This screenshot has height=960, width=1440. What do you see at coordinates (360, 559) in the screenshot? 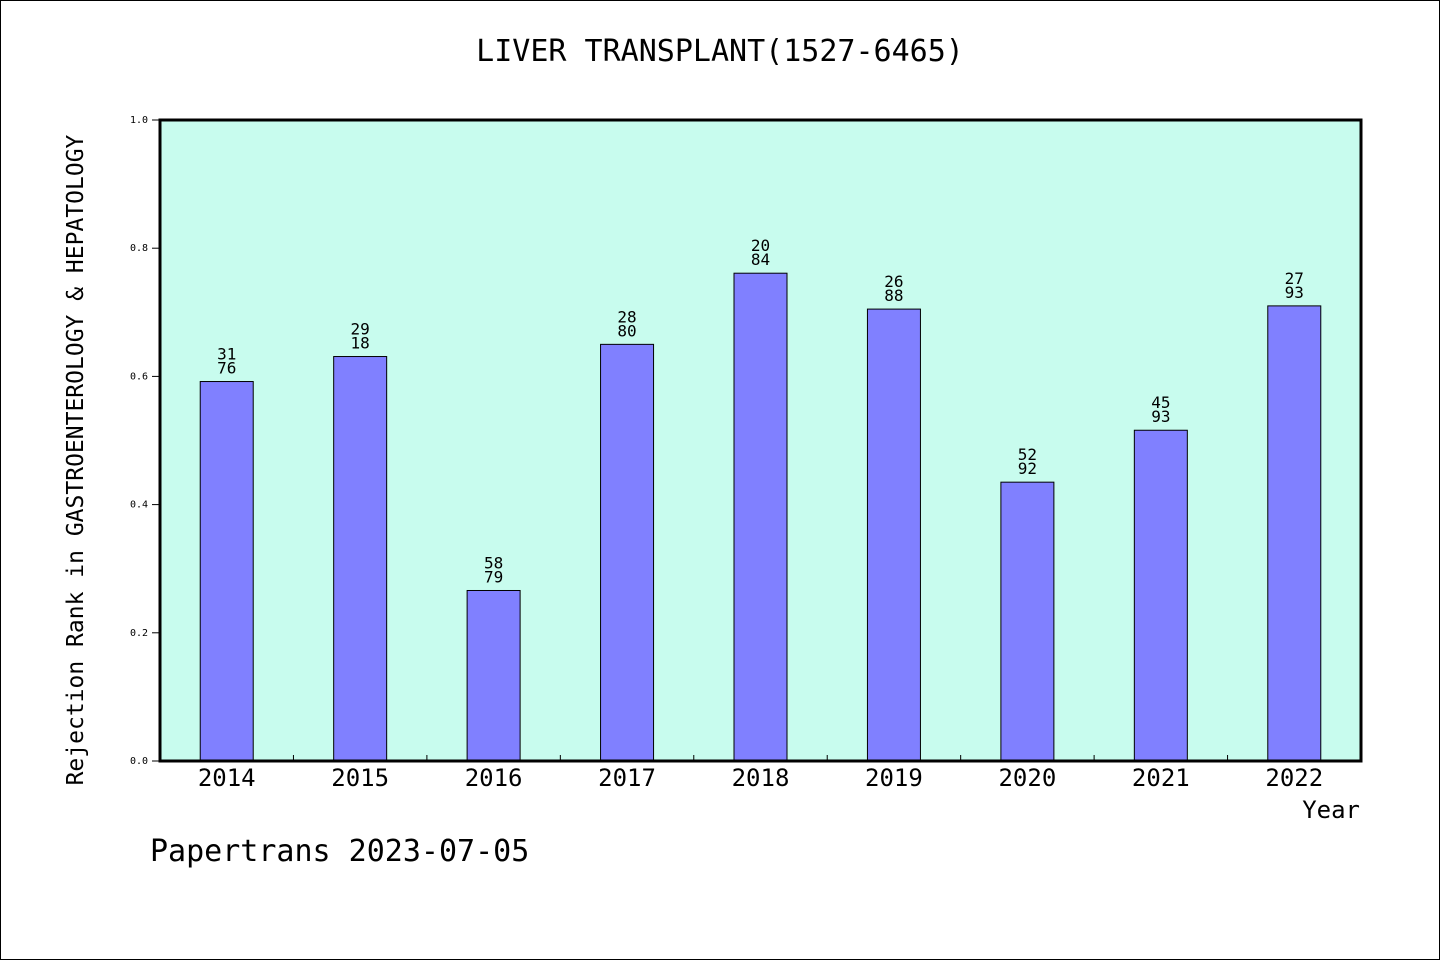
I see `bar-2015` at bounding box center [360, 559].